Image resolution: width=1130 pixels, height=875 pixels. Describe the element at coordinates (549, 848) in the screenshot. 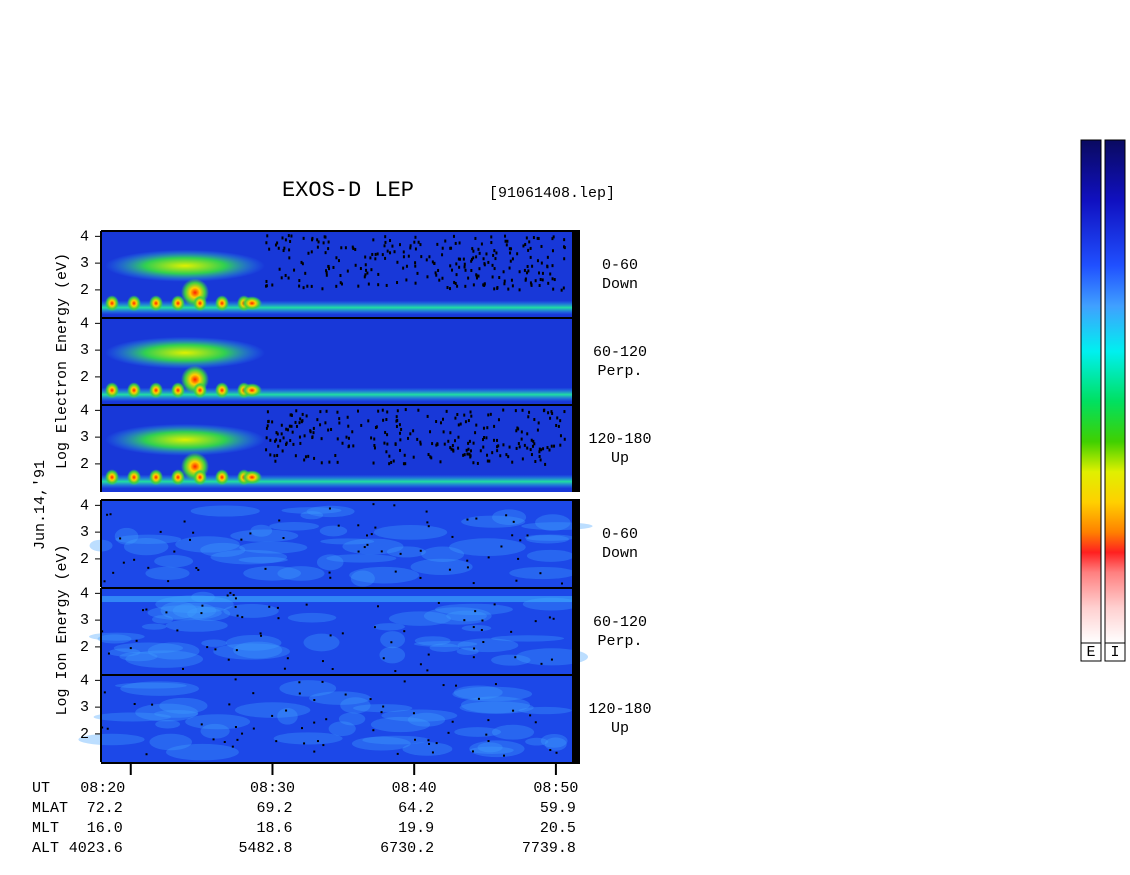

I see `orbit-value: 7739.8` at that location.